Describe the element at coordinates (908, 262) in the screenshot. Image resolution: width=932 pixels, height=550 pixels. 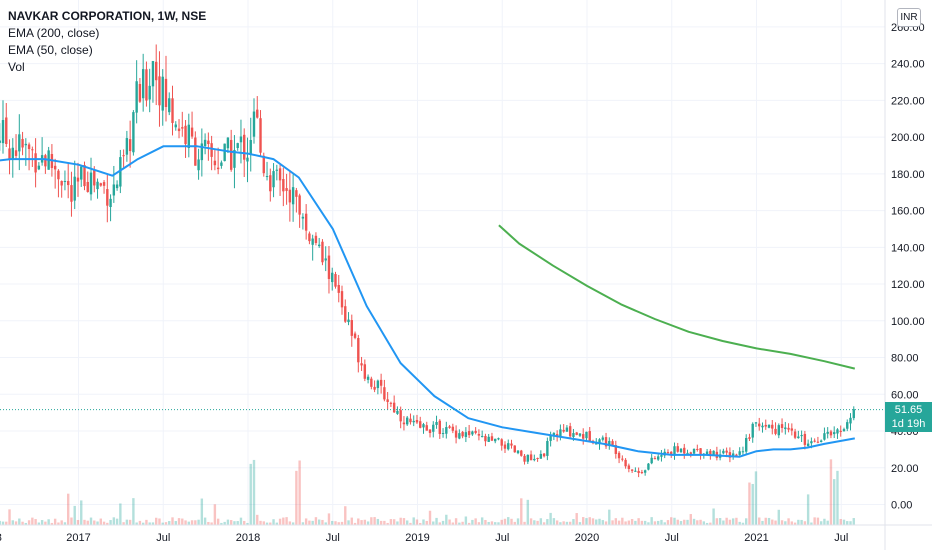
I see `price-scale` at that location.